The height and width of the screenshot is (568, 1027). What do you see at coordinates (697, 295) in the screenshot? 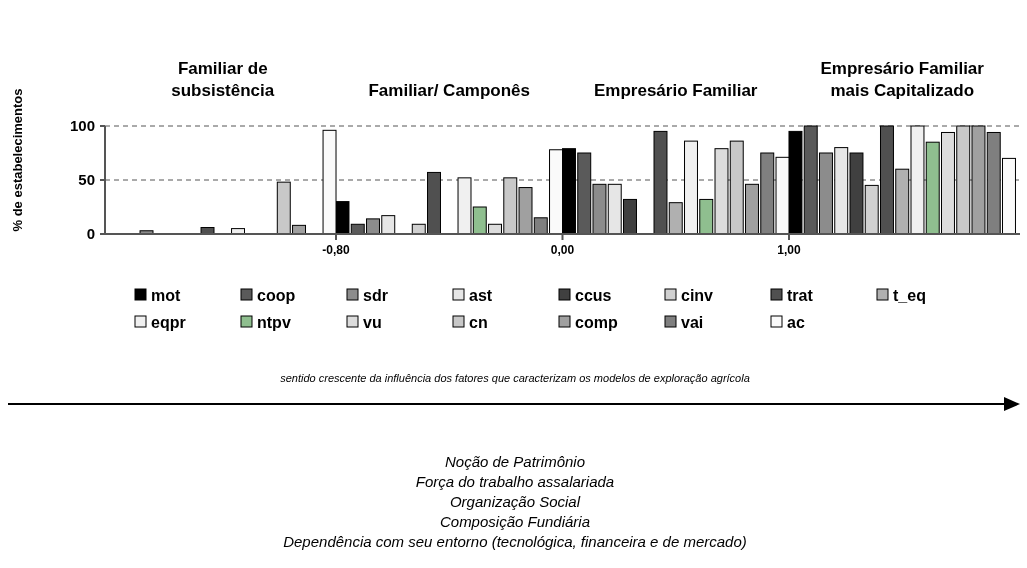
I see `legend-label: cinv` at bounding box center [697, 295].